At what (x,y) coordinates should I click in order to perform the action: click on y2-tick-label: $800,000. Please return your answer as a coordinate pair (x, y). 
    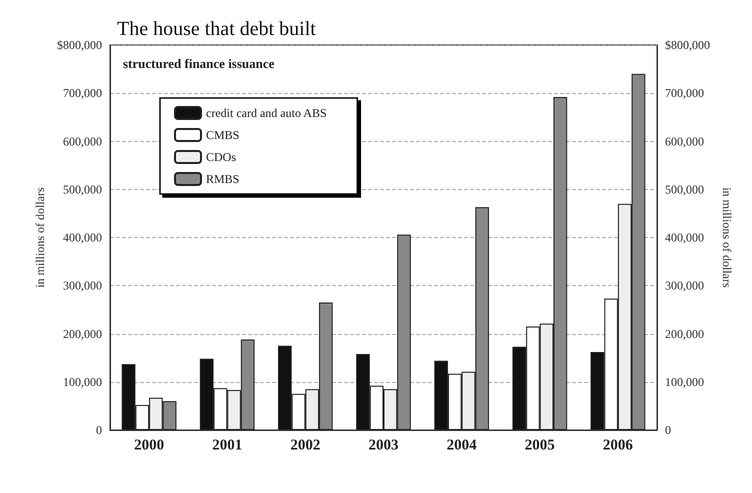
    Looking at the image, I should click on (687, 45).